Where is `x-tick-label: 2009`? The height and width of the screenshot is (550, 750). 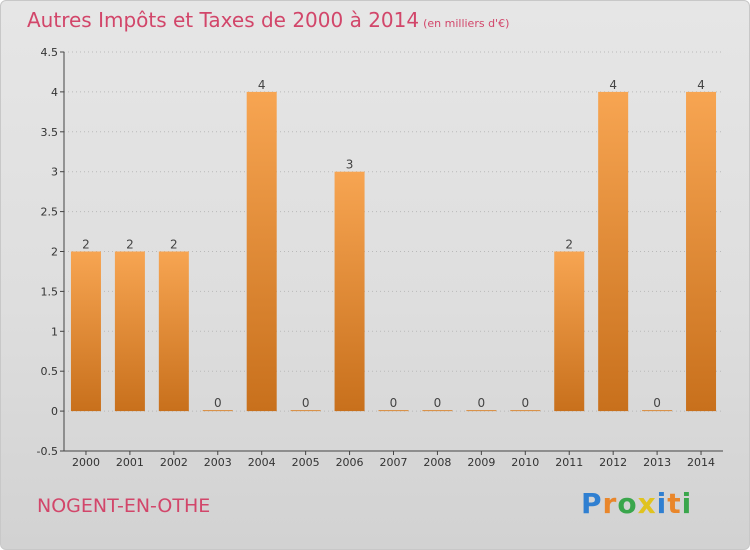 x-tick-label: 2009 is located at coordinates (481, 462).